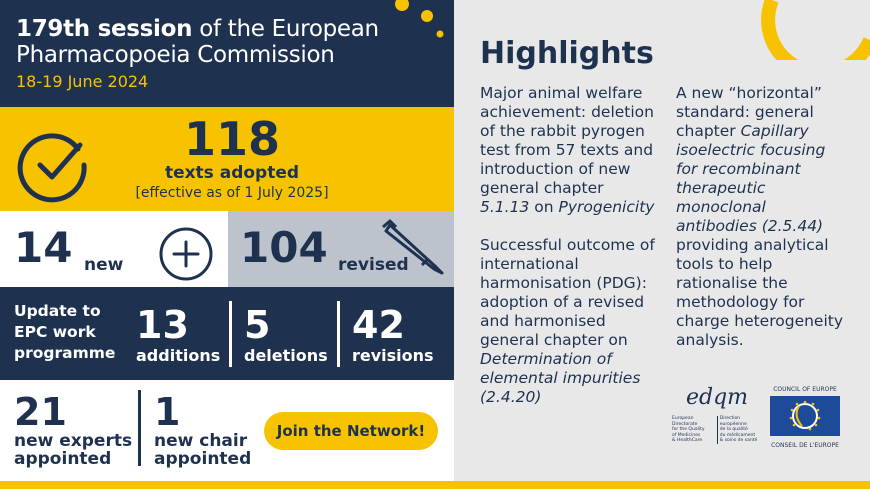  What do you see at coordinates (52, 168) in the screenshot?
I see `checkmark-circle-icon` at bounding box center [52, 168].